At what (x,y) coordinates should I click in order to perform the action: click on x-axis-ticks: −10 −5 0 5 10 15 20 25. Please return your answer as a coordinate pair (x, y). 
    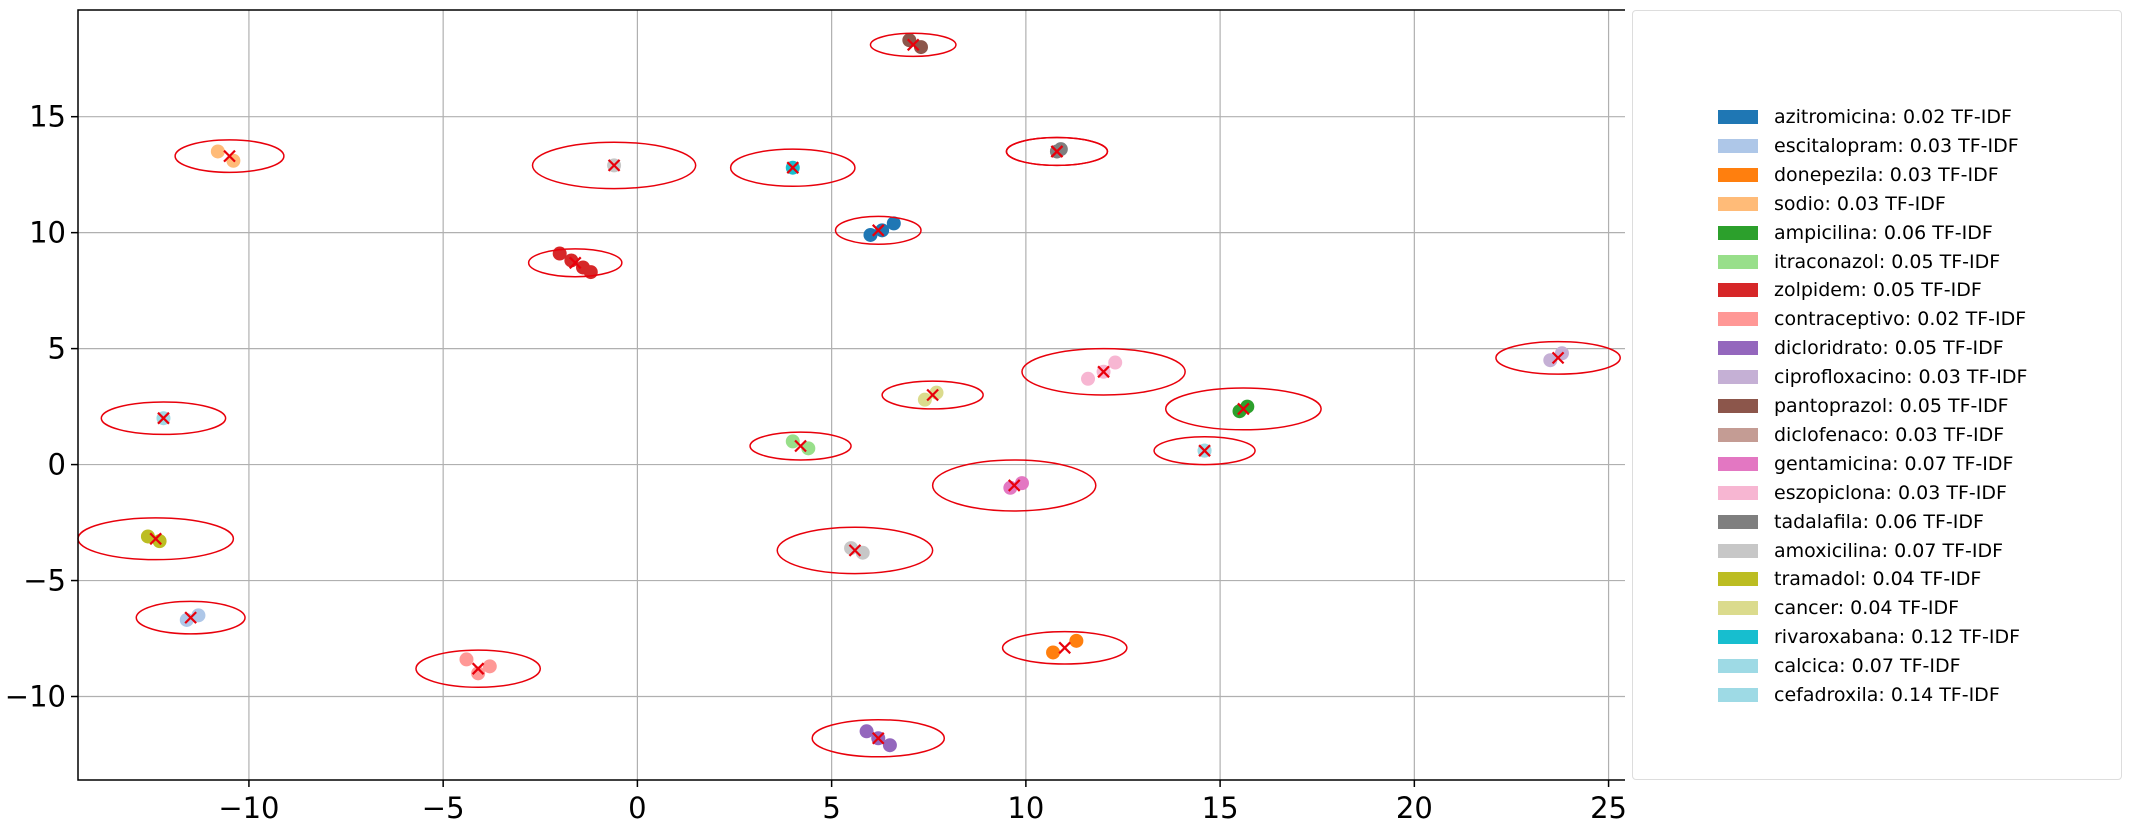
    Looking at the image, I should click on (921, 802).